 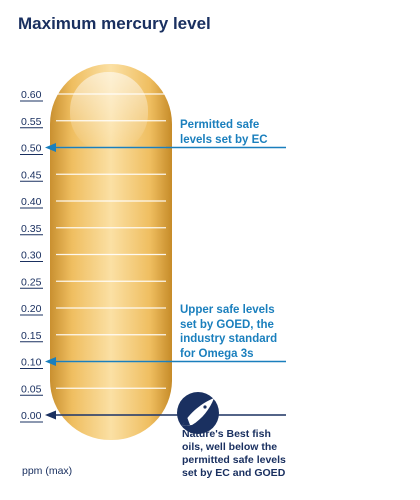 What do you see at coordinates (31, 416) in the screenshot?
I see `tick-label: 0.00` at bounding box center [31, 416].